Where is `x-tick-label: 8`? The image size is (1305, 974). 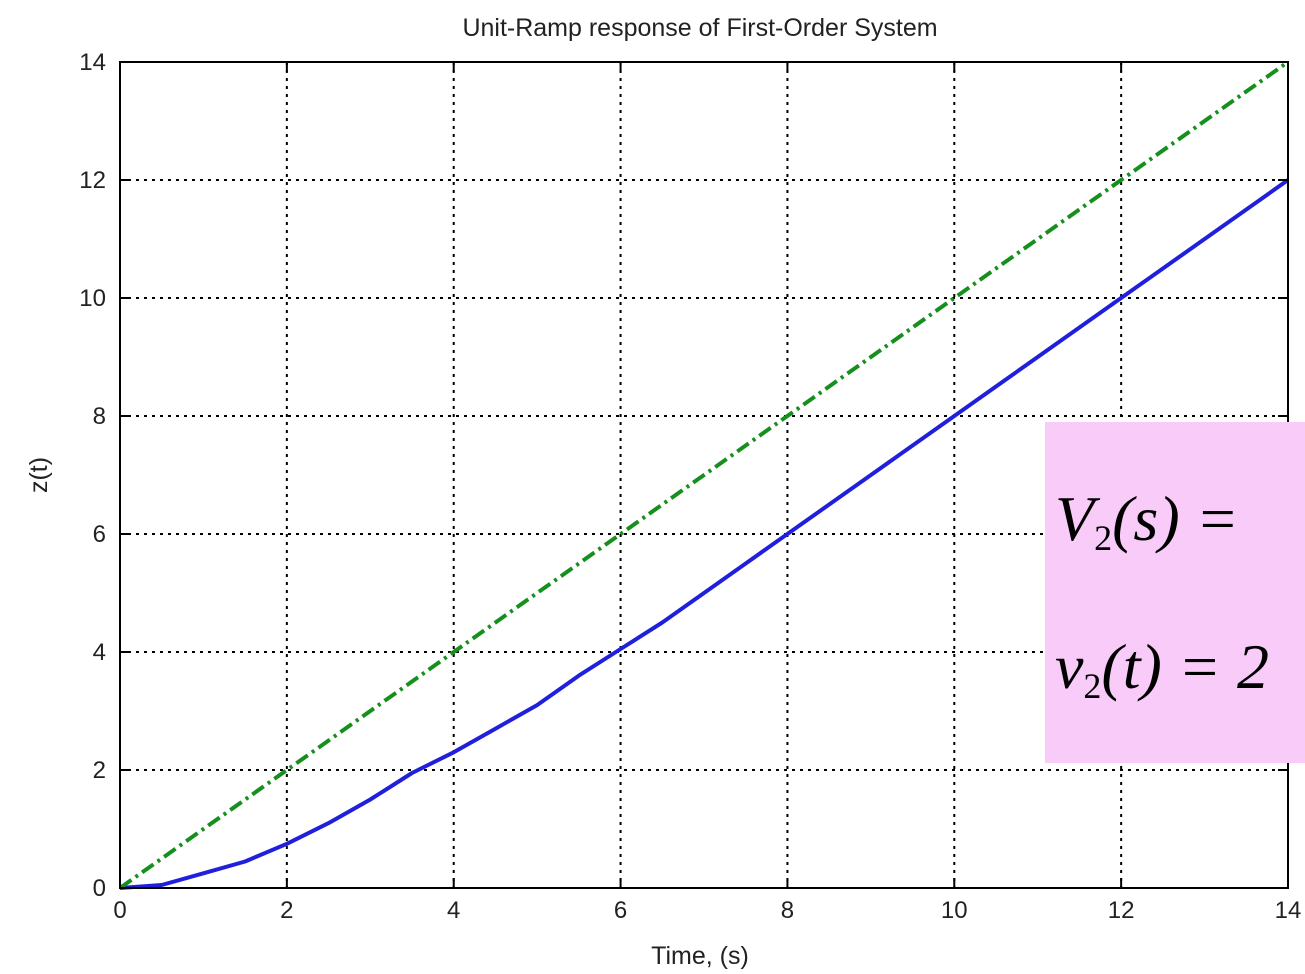
x-tick-label: 8 is located at coordinates (787, 910).